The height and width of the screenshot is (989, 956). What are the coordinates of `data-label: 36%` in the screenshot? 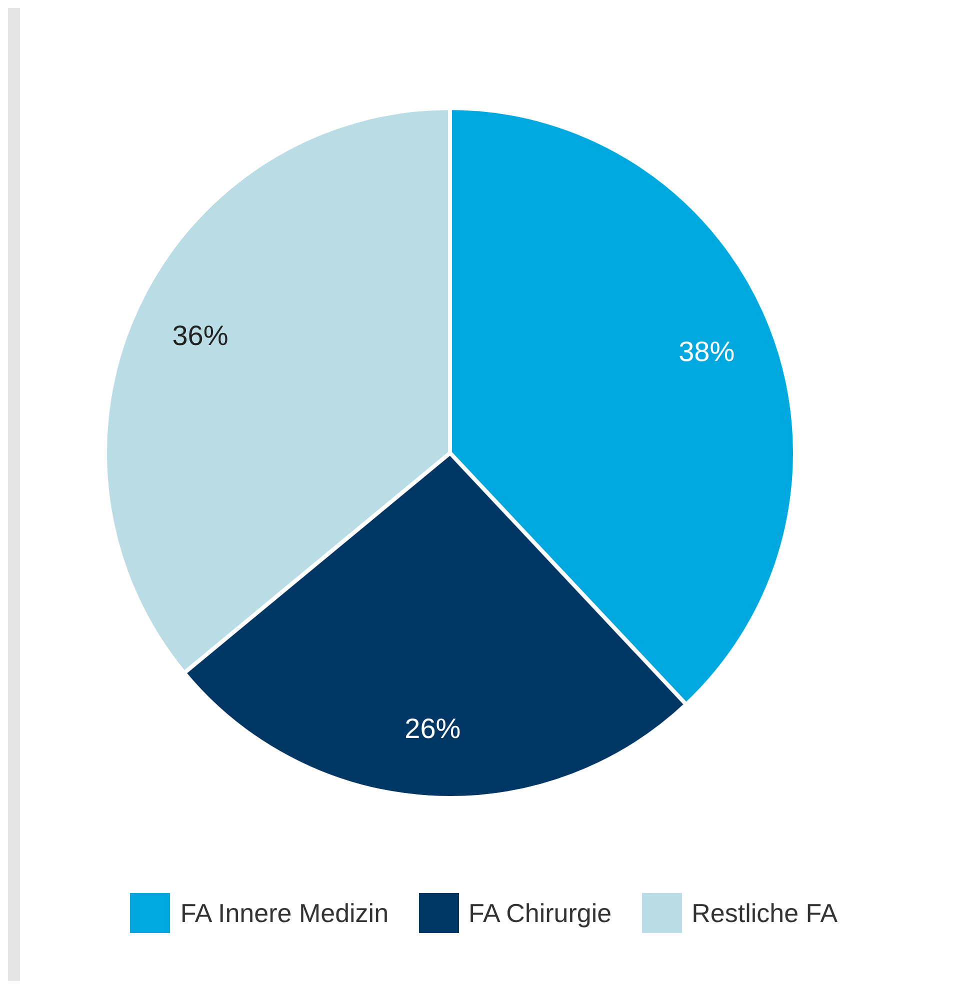 It's located at (200, 335).